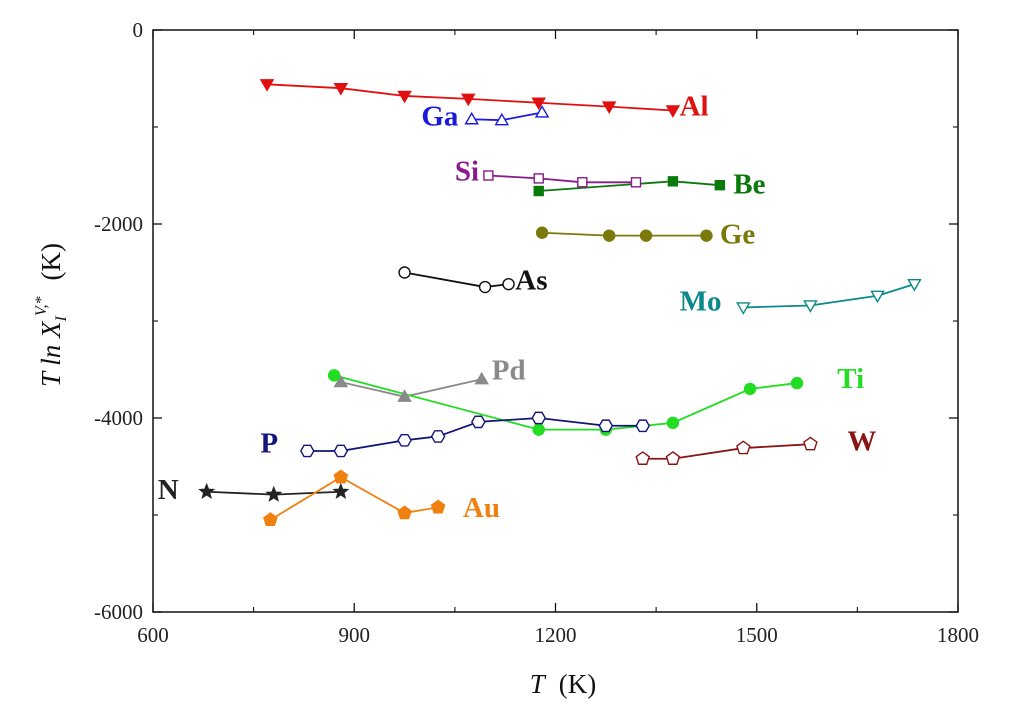 Image resolution: width=1024 pixels, height=724 pixels. I want to click on series-line-ga, so click(507, 116).